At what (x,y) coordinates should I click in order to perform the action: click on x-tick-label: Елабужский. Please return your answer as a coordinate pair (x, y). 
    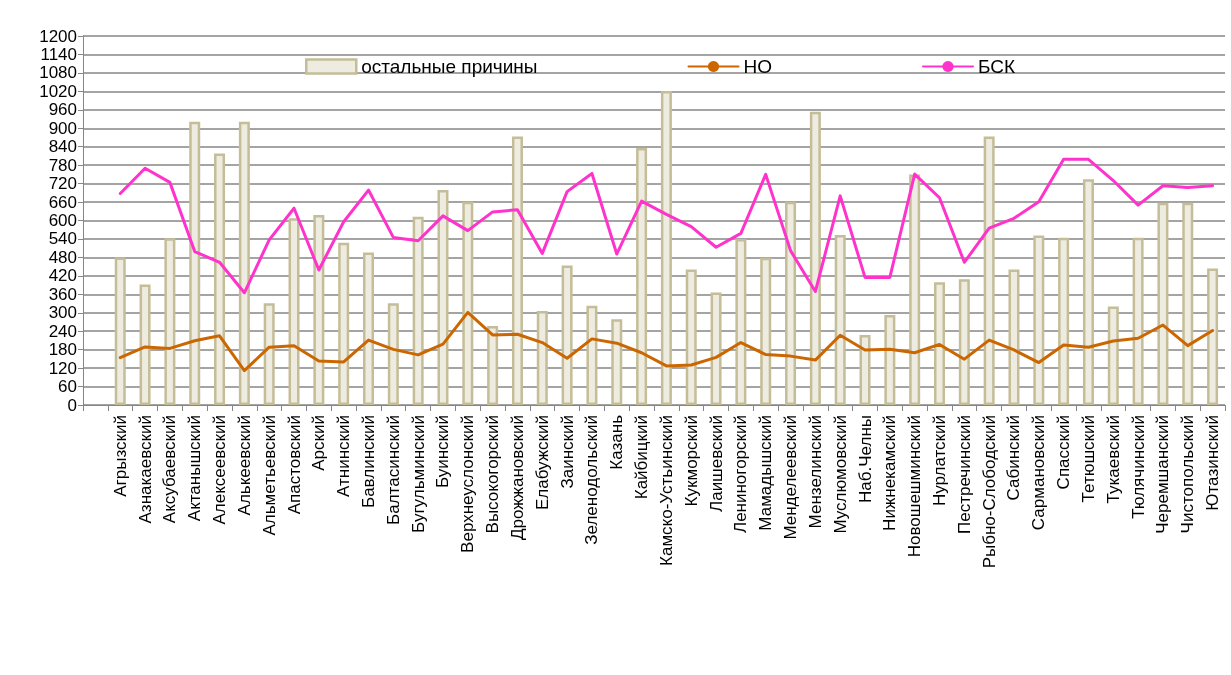
    Looking at the image, I should click on (542, 463).